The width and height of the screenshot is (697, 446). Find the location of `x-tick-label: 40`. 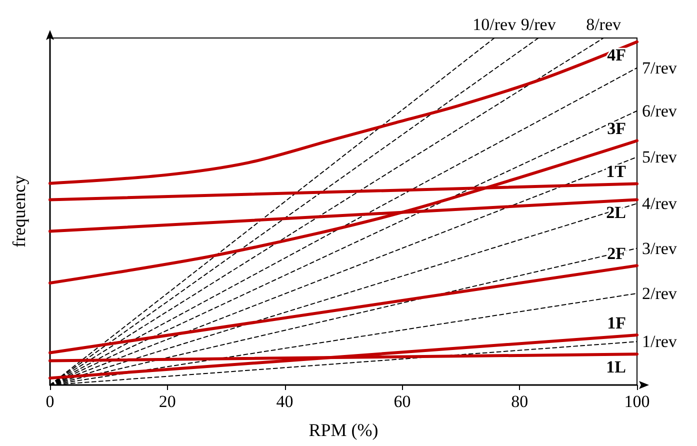

x-tick-label: 40 is located at coordinates (285, 401).